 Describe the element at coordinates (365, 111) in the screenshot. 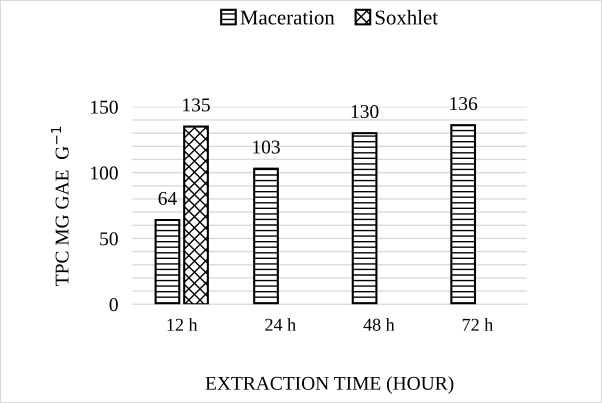

I see `data-label: 130` at that location.